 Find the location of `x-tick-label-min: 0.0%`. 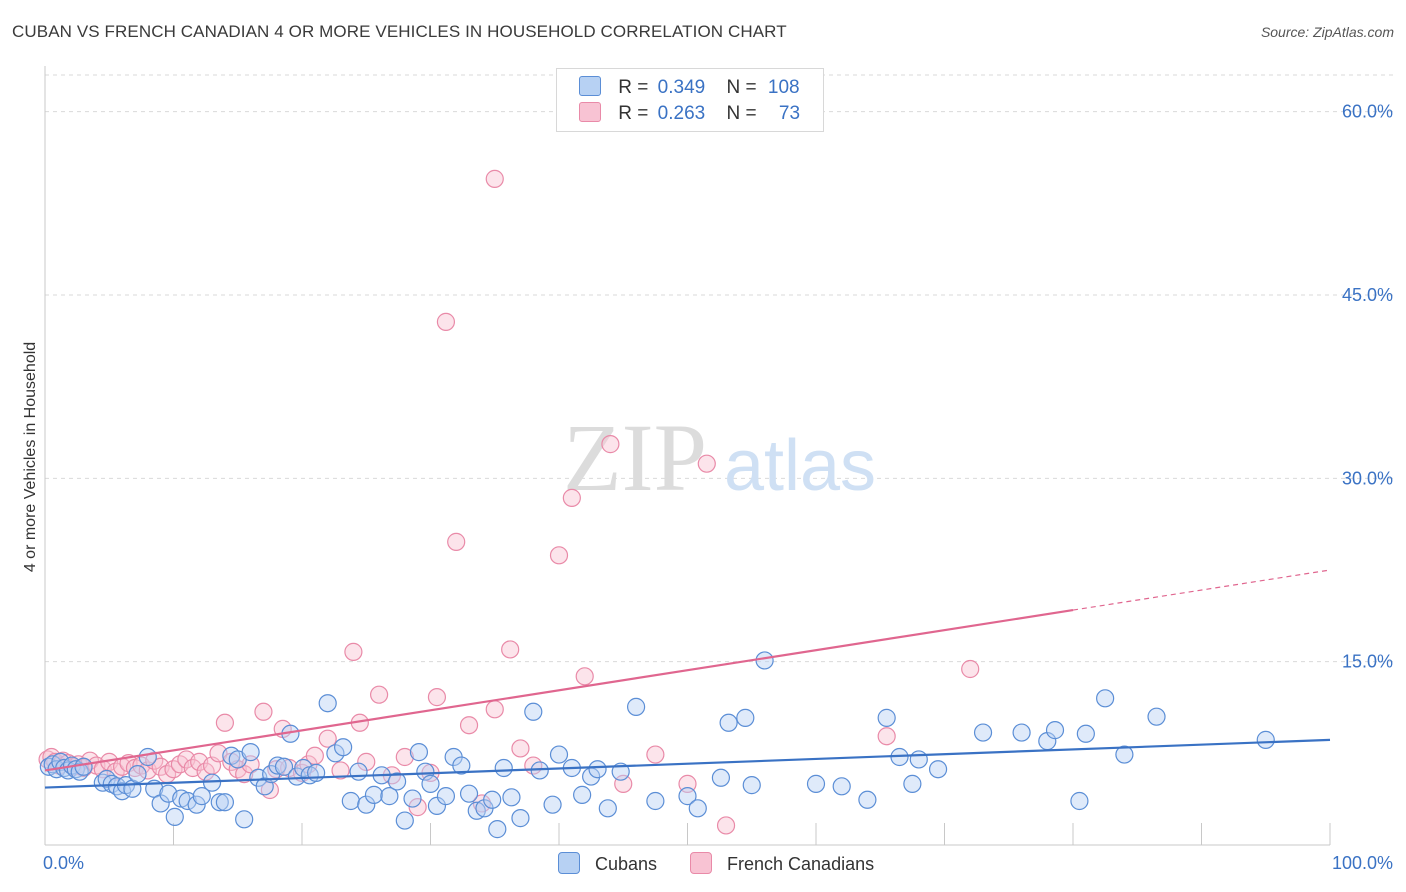

x-tick-label-min: 0.0% is located at coordinates (63, 863).